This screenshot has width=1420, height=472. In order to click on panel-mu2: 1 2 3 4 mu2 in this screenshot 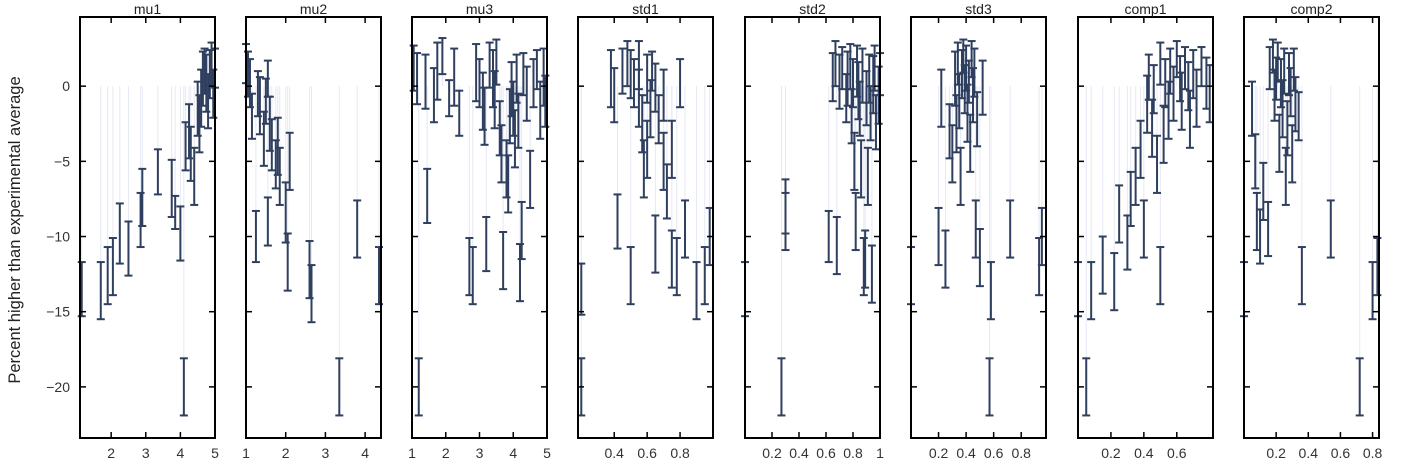, I will do `click(313, 231)`.